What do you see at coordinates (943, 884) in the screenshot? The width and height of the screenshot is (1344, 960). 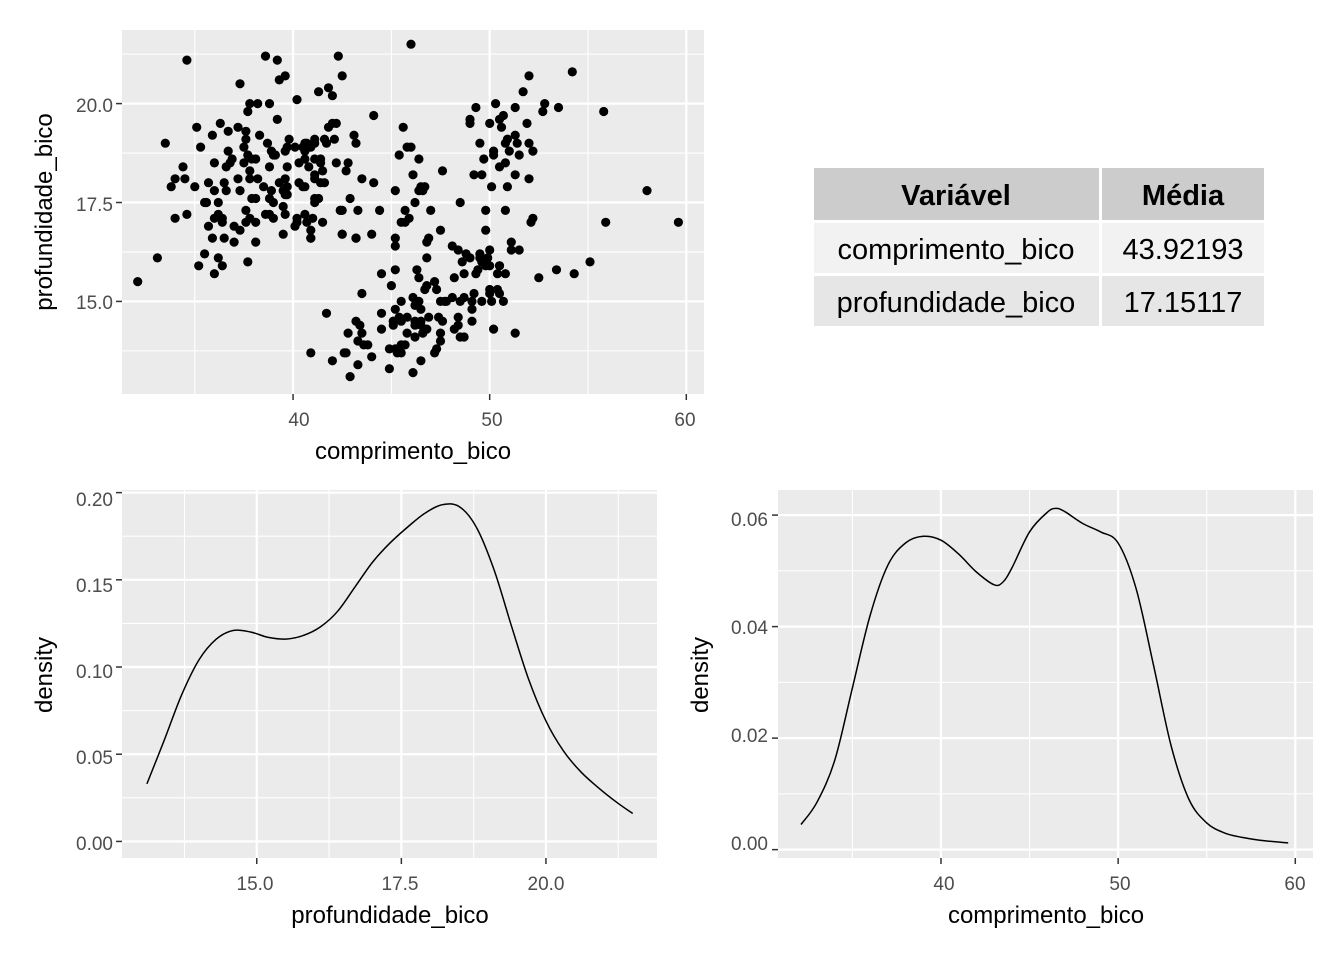 I see `density-length-x-tick-label: 40` at bounding box center [943, 884].